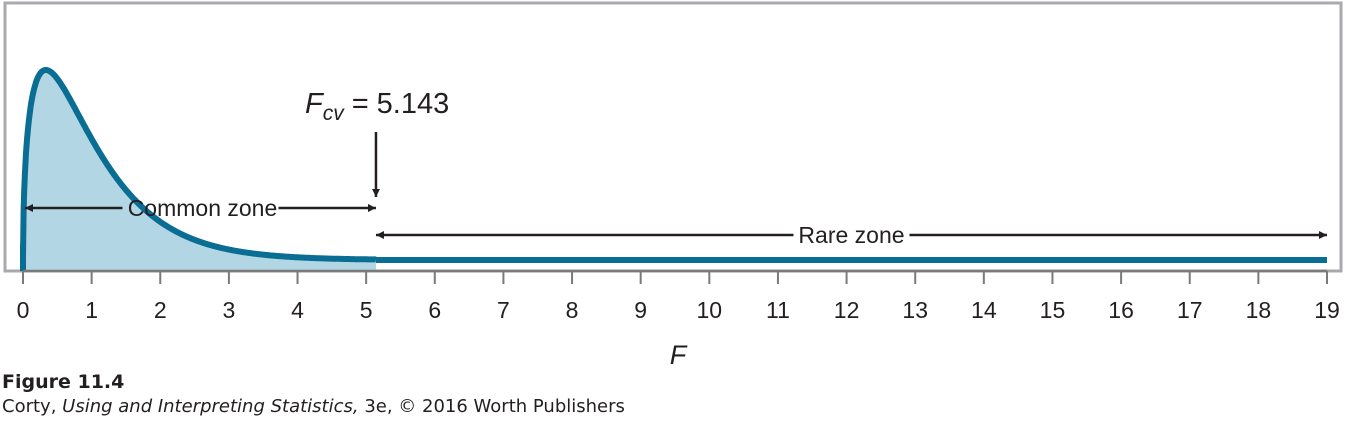 The height and width of the screenshot is (433, 1350). What do you see at coordinates (315, 104) in the screenshot?
I see `critical-value-symbol: F` at bounding box center [315, 104].